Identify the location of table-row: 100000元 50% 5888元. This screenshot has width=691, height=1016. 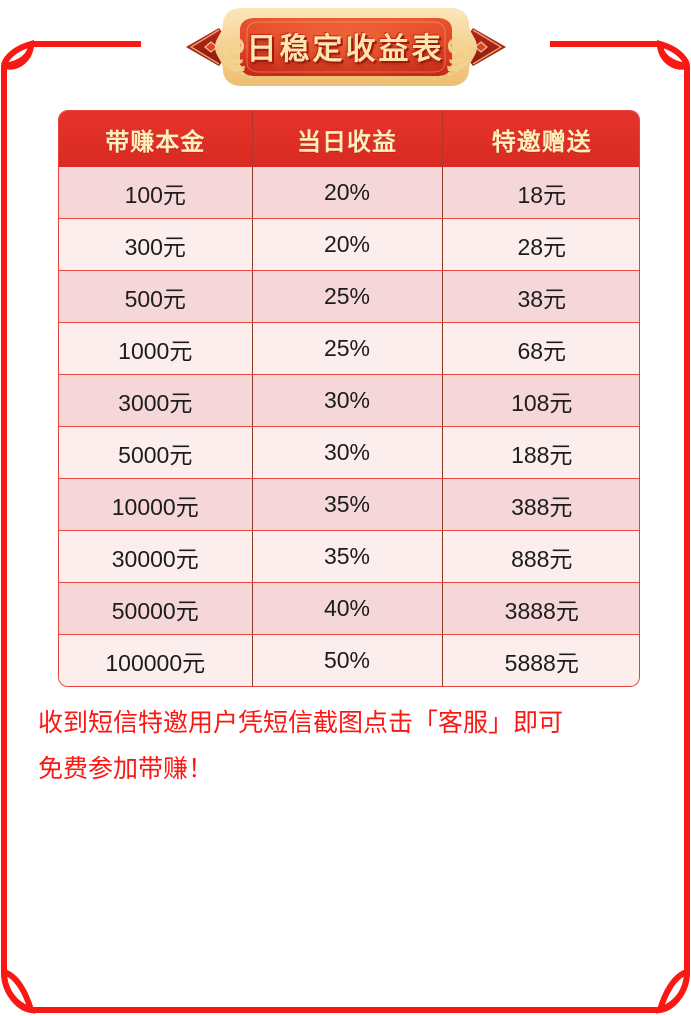
(349, 660).